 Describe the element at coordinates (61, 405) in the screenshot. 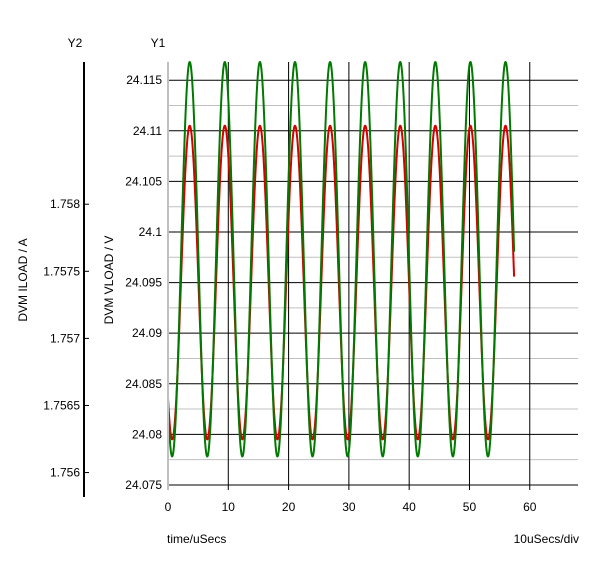

I see `y2-tick-label: 1.7565` at that location.